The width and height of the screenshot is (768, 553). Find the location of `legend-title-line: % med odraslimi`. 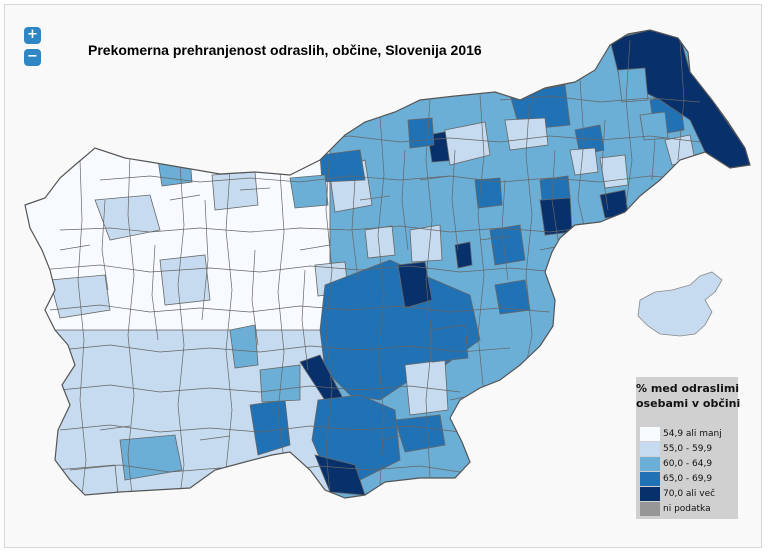

legend-title-line: % med odraslimi is located at coordinates (688, 388).